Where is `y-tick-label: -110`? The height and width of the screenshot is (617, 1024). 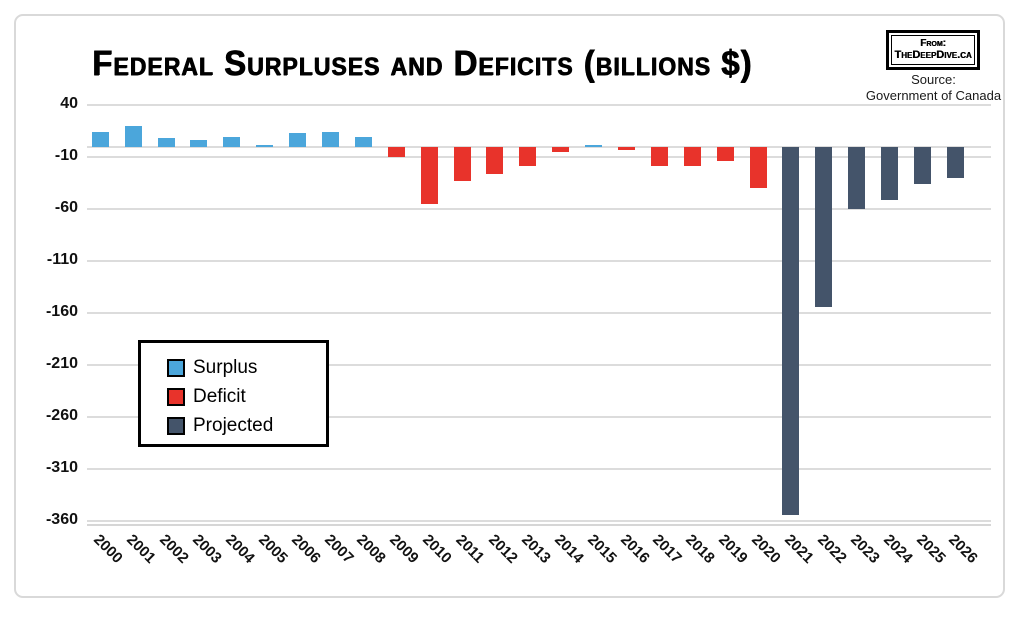 y-tick-label: -110 is located at coordinates (62, 260).